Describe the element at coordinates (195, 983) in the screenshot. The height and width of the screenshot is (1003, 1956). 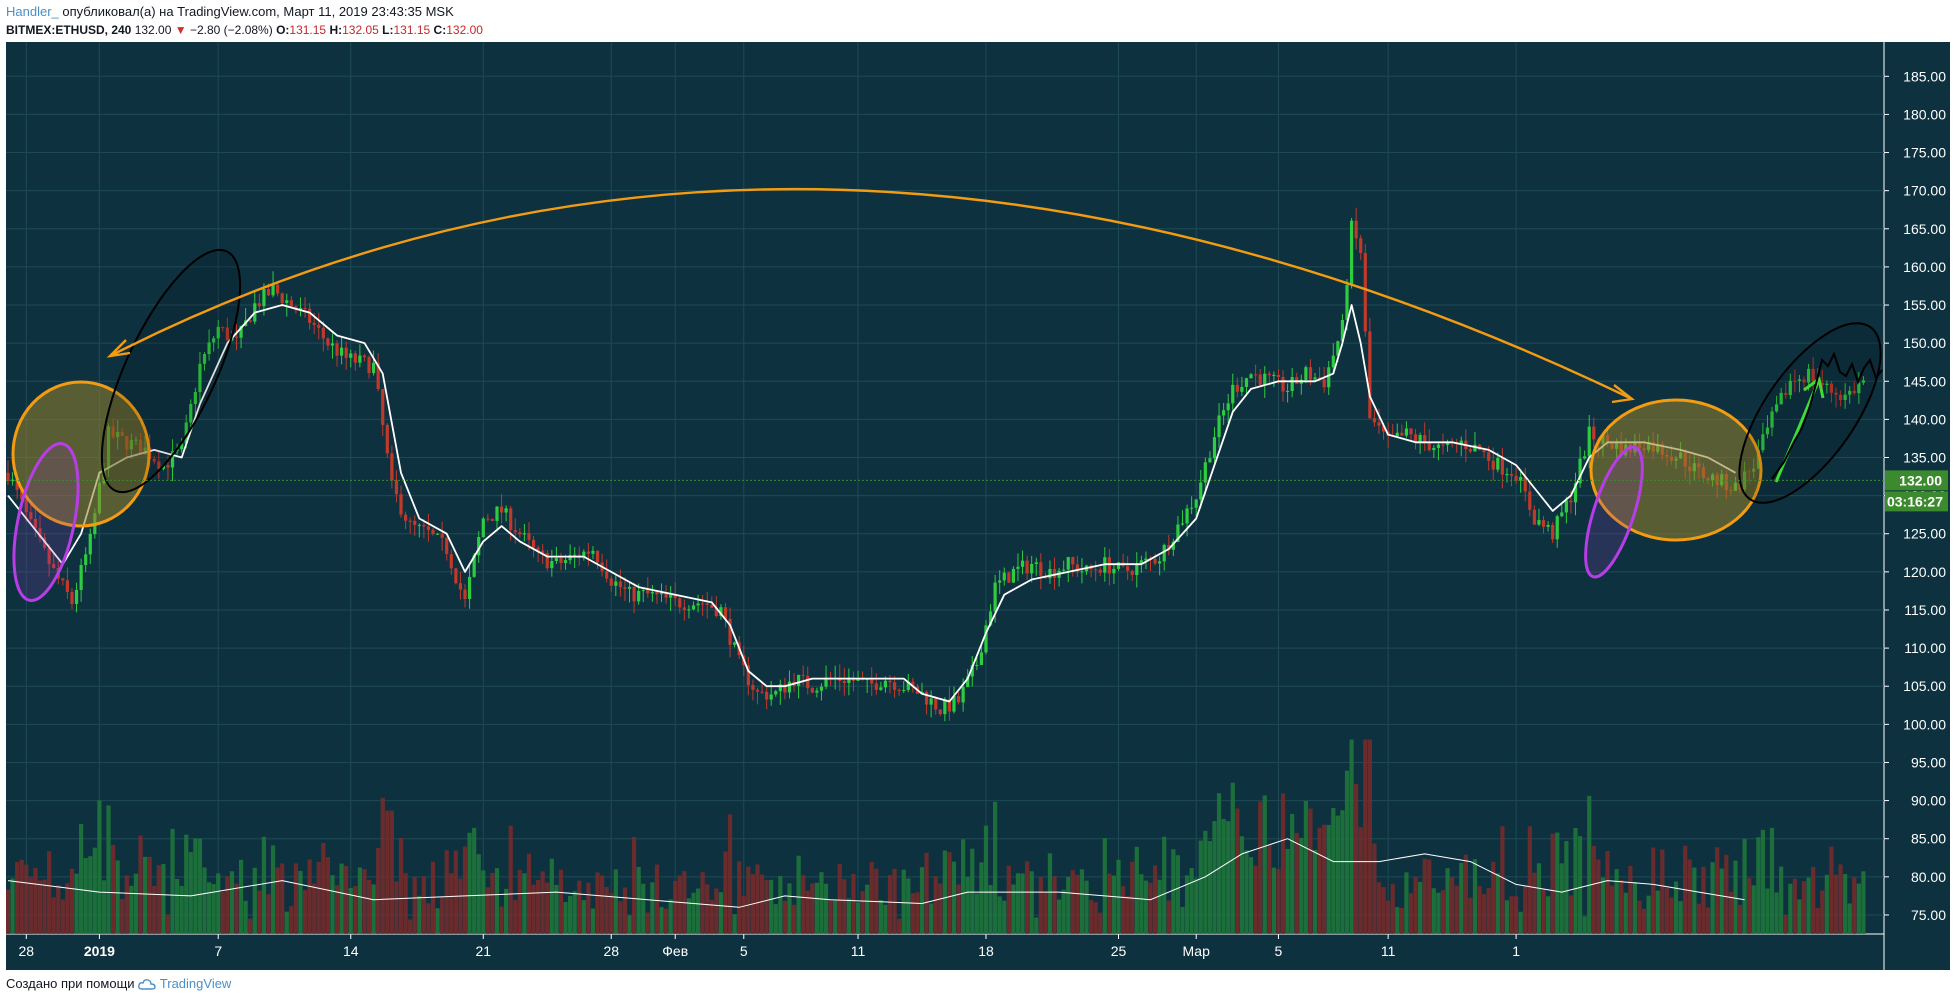
I see `tradingview-link: TradingView` at that location.